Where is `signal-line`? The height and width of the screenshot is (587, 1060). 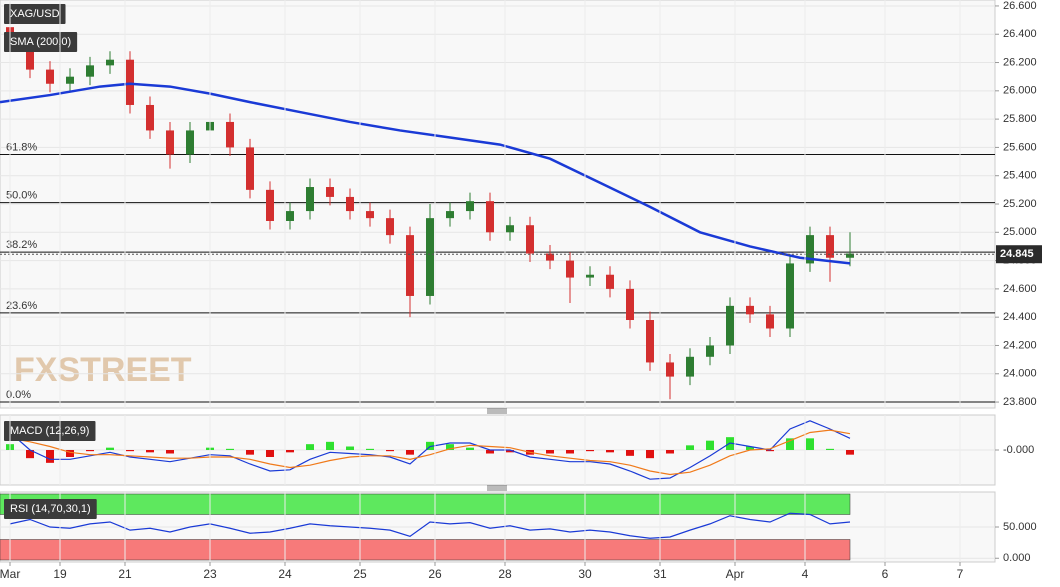 signal-line is located at coordinates (430, 452).